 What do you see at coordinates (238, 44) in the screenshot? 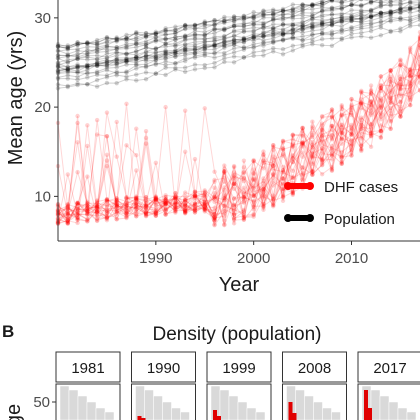
I see `population-line` at bounding box center [238, 44].